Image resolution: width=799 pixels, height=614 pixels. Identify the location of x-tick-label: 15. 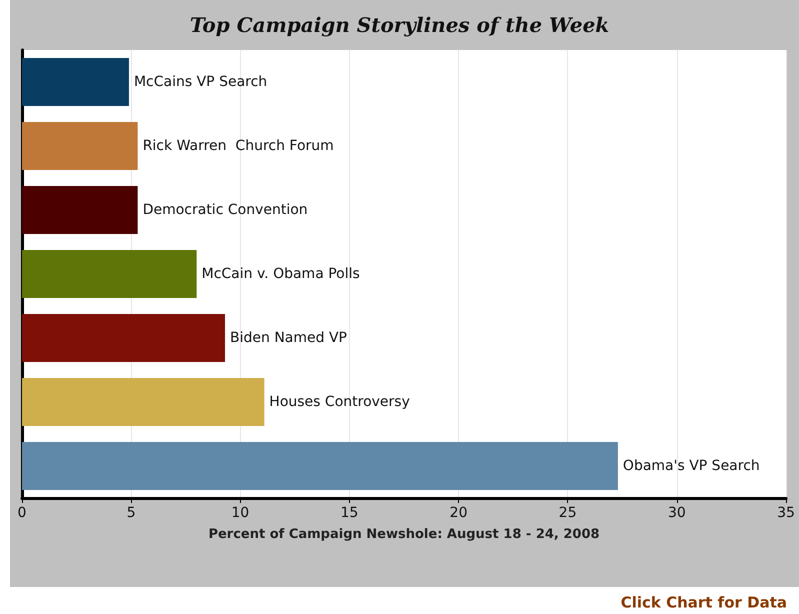
(349, 513).